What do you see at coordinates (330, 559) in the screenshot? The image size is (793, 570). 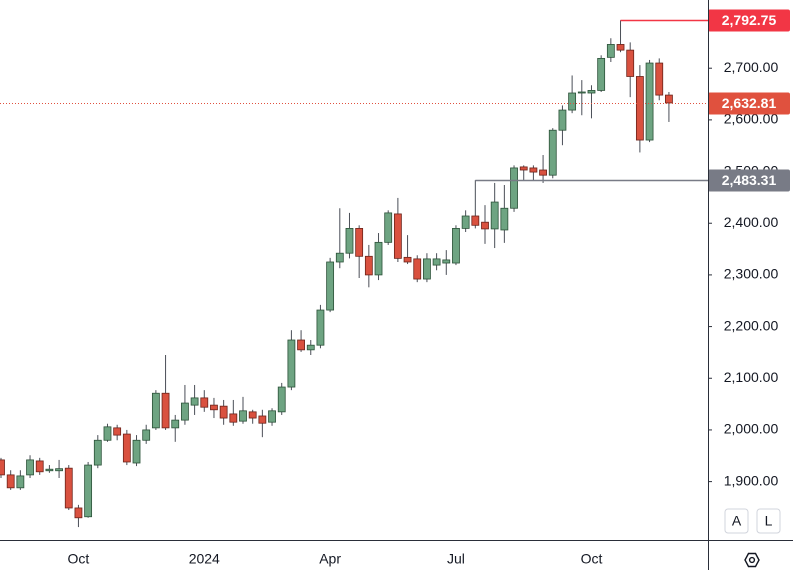 I see `x-tick-label: Apr` at bounding box center [330, 559].